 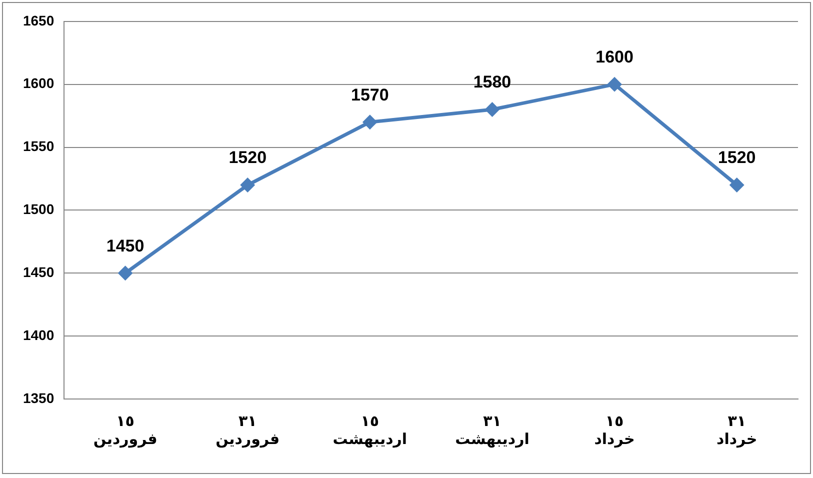 I want to click on y-tick-label: 1400, so click(x=38, y=334).